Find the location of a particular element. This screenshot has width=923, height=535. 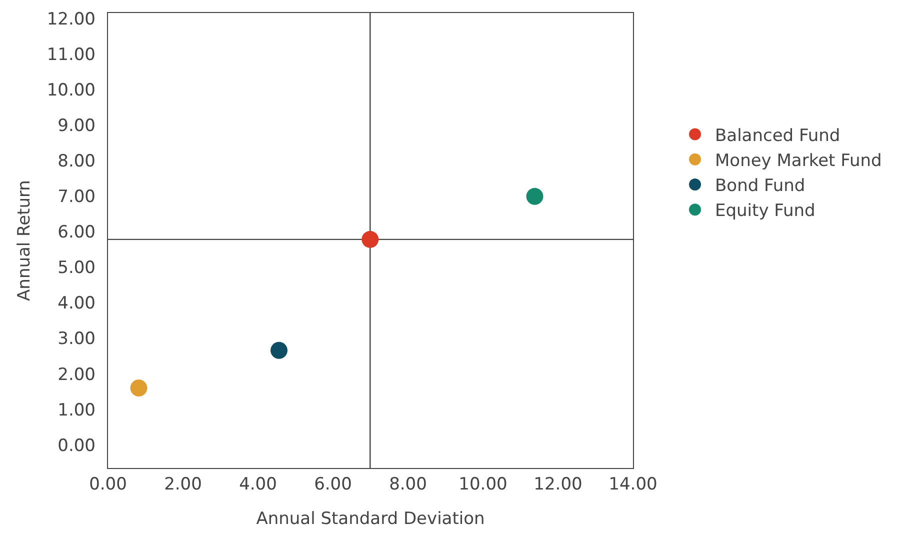

x-tick-label: 4.00 is located at coordinates (258, 484).